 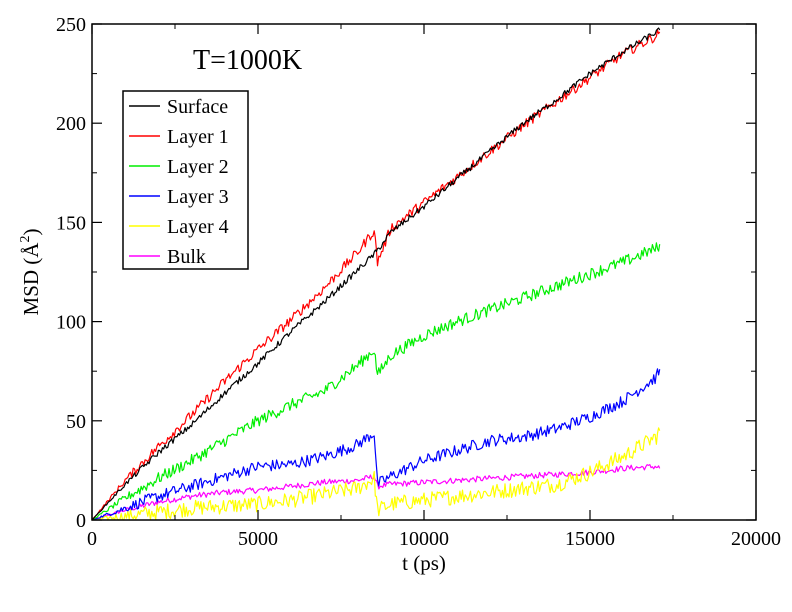 I want to click on y-tick-label: 250, so click(x=71, y=25).